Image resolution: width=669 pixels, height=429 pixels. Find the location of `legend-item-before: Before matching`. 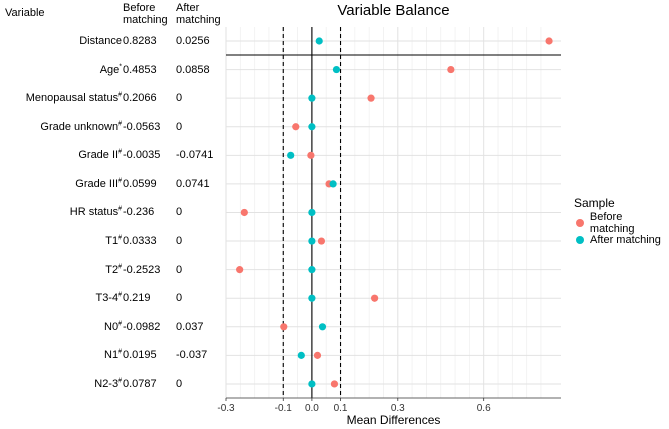

legend-item-before: Before matching is located at coordinates (621, 223).